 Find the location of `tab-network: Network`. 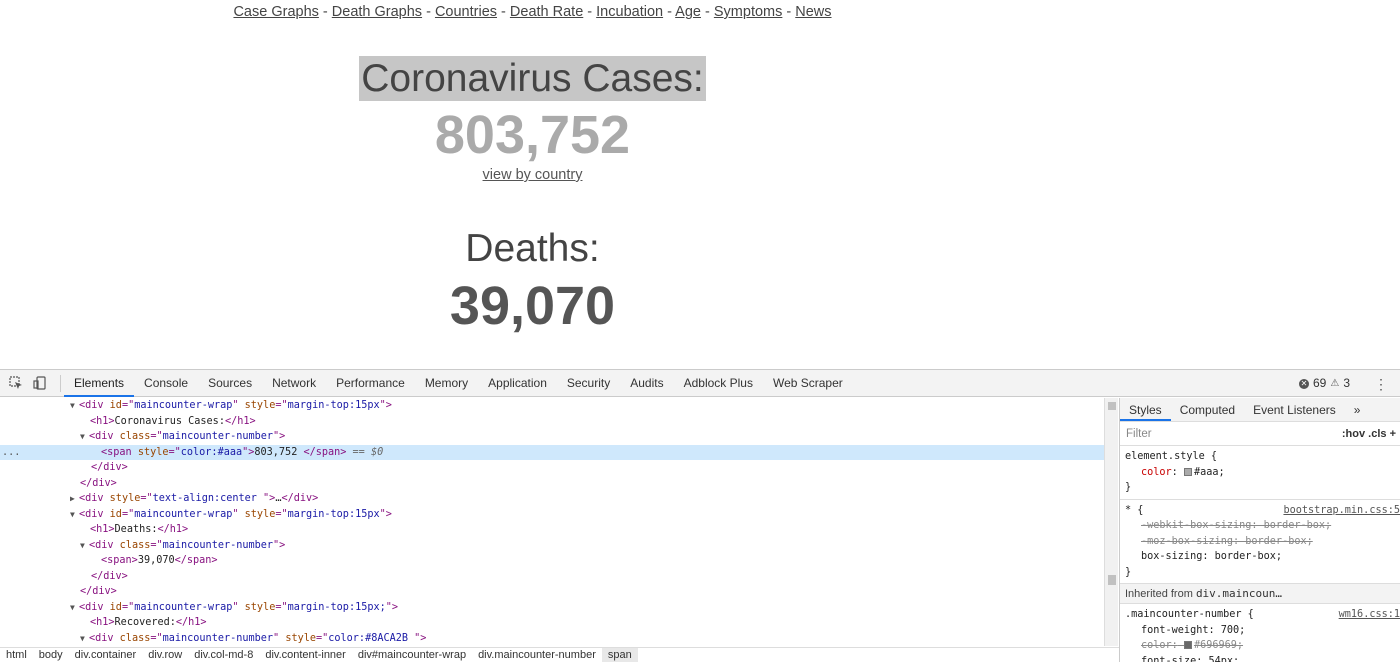

tab-network: Network is located at coordinates (294, 383).